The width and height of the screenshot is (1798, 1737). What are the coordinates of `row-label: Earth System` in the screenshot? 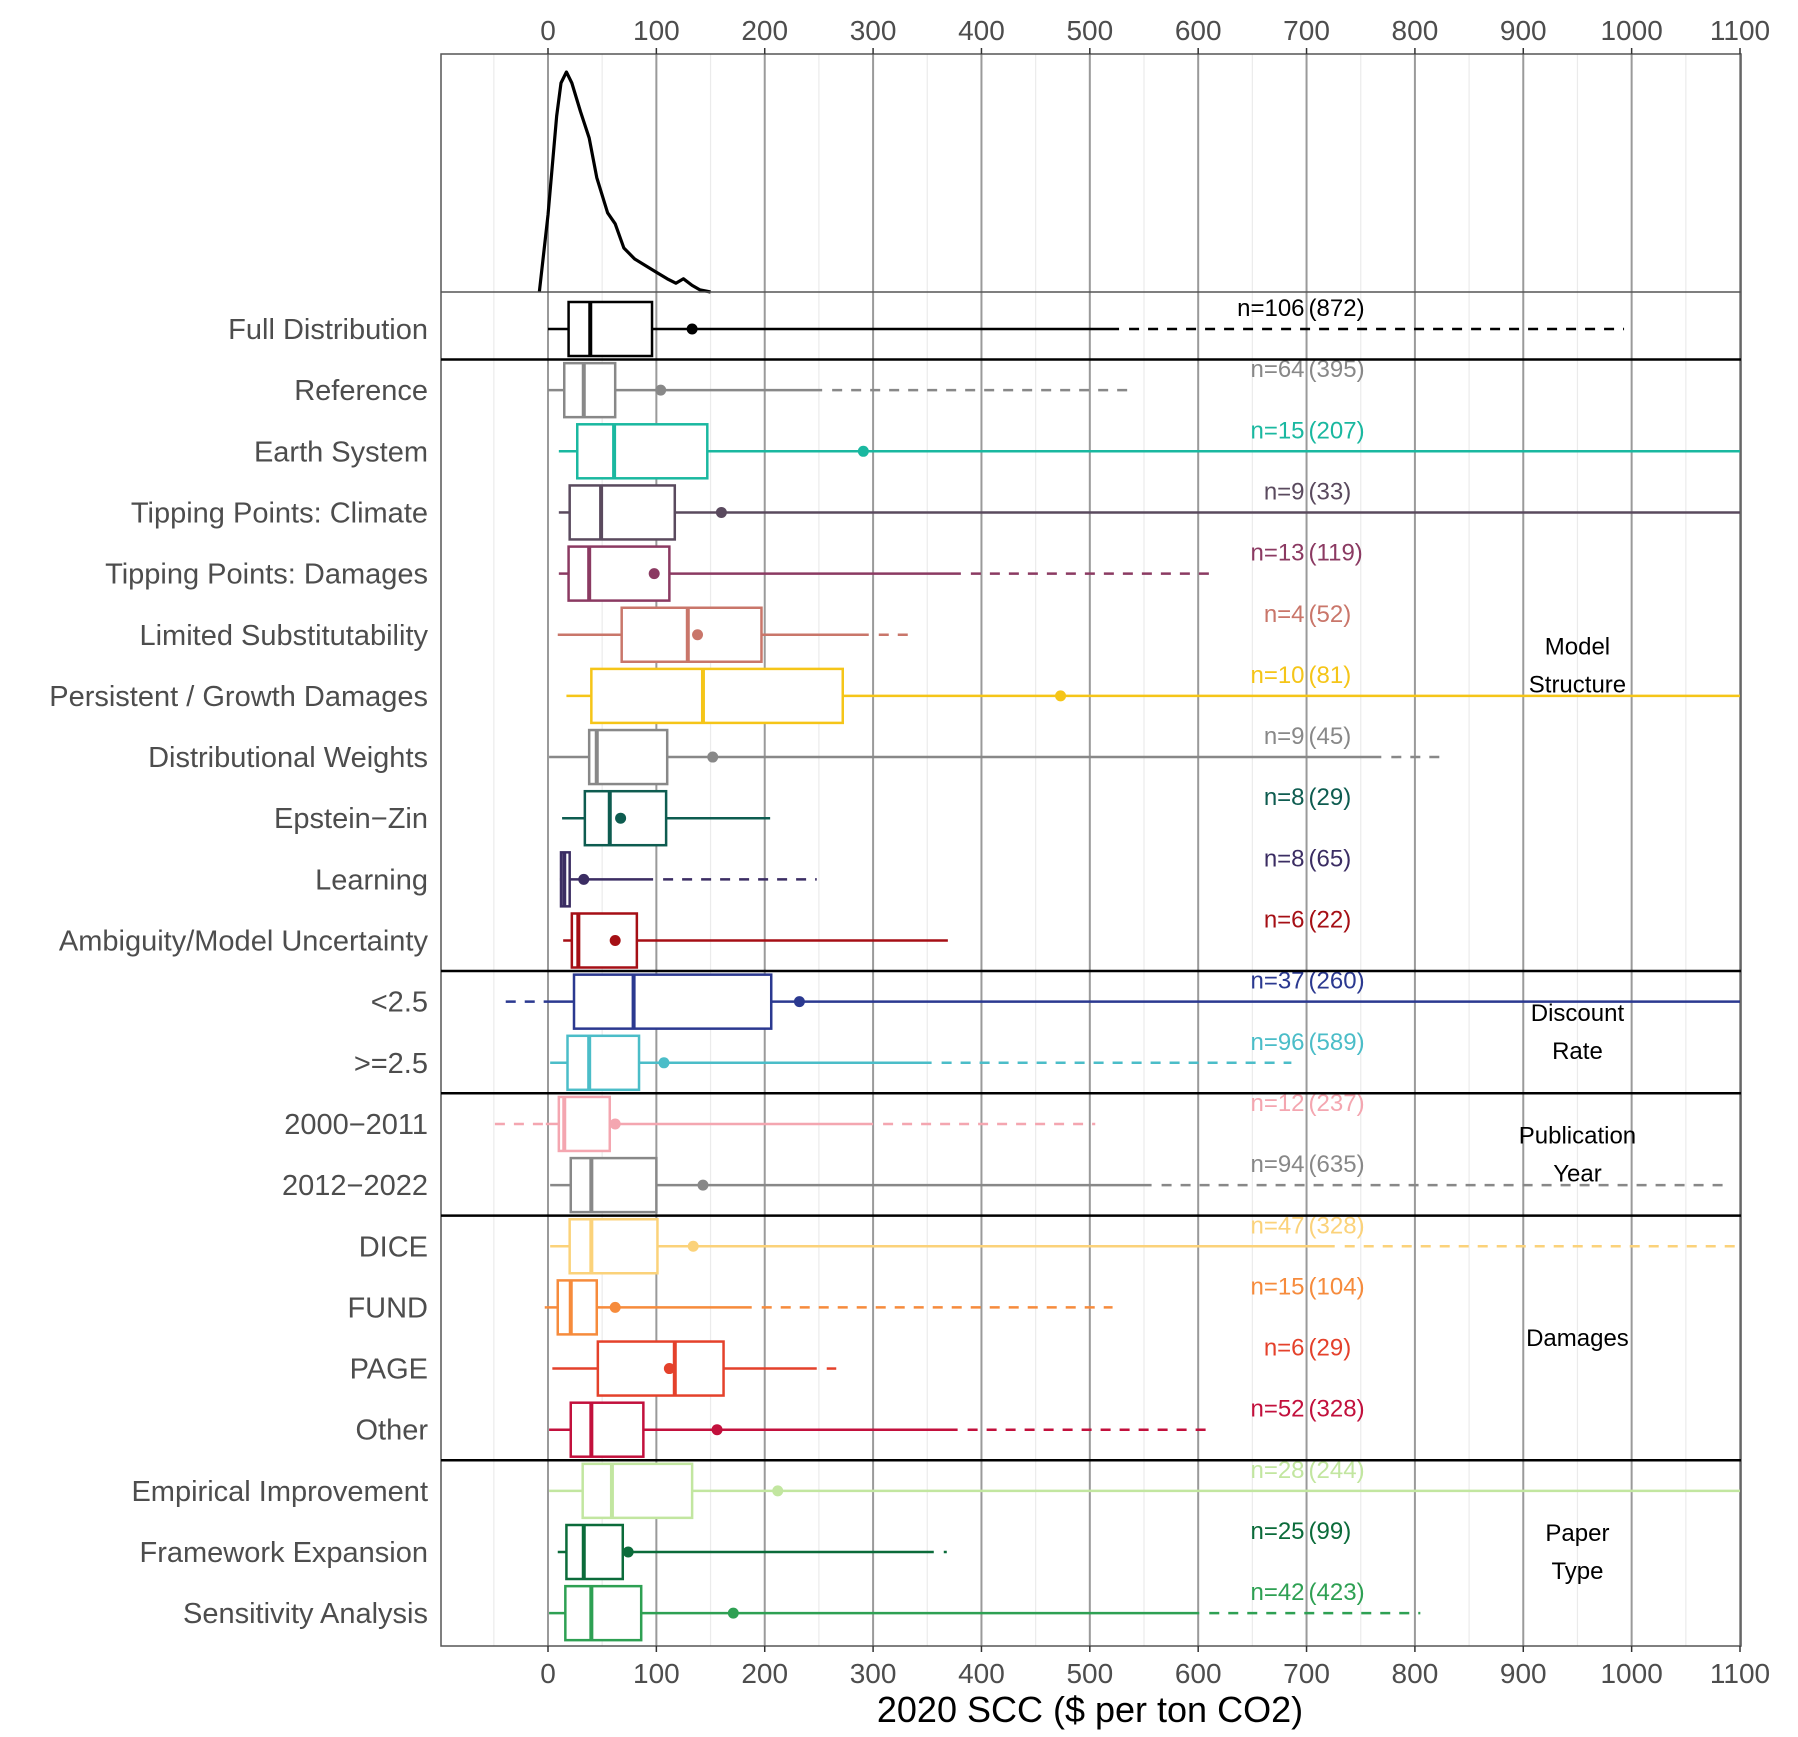 It's located at (341, 452).